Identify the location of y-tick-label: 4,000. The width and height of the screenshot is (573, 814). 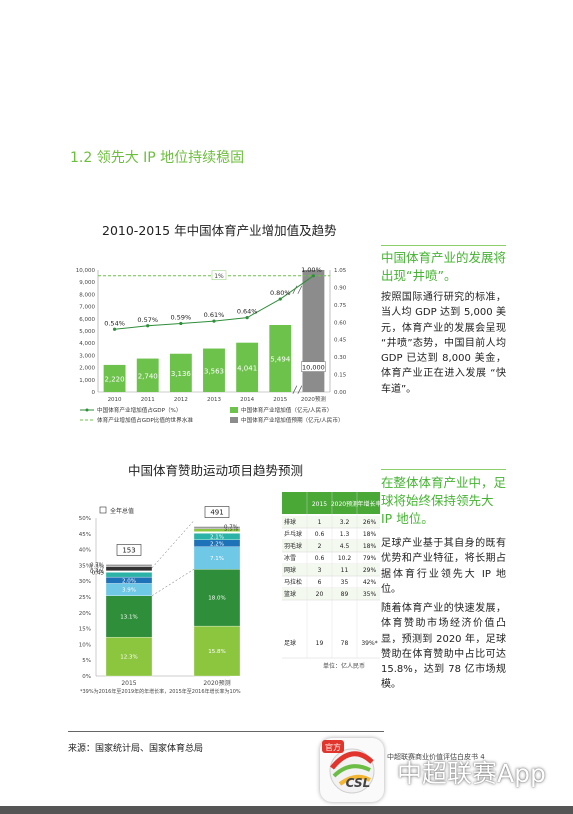
(87, 344).